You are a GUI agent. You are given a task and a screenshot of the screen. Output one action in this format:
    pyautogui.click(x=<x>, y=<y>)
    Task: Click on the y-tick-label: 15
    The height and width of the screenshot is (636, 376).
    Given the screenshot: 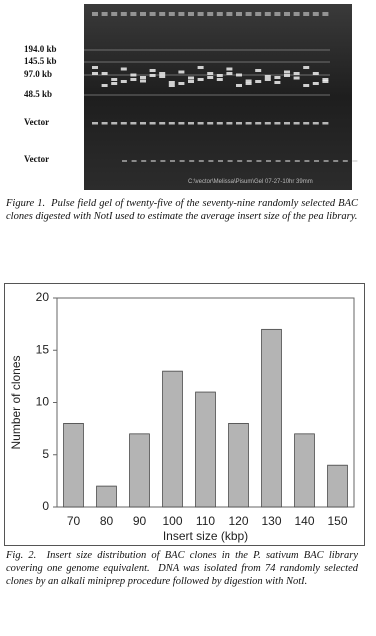 What is the action you would take?
    pyautogui.click(x=43, y=349)
    